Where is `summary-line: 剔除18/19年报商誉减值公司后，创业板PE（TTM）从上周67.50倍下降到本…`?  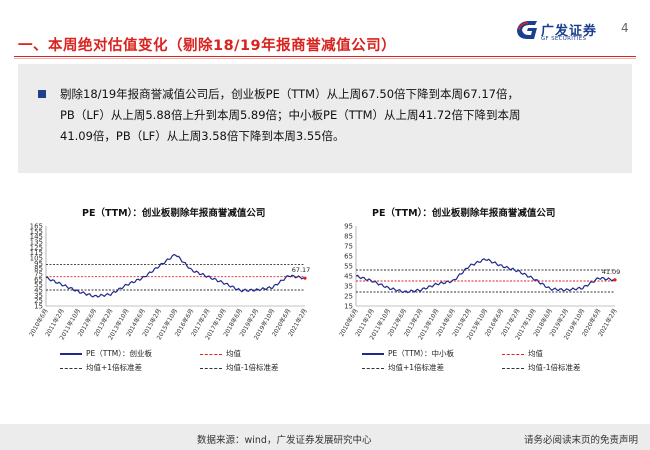 summary-line: 剔除18/19年报商誉减值公司后，创业板PE（TTM）从上周67.50倍下降到本… is located at coordinates (289, 94).